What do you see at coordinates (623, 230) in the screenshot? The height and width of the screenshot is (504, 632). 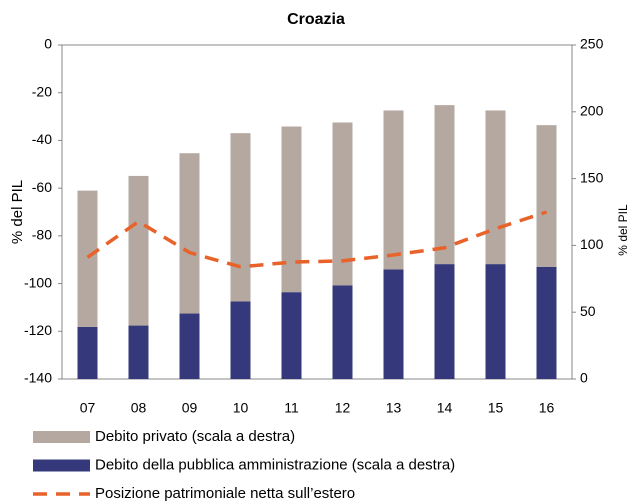 I see `y2-axis-label: % del PIL` at bounding box center [623, 230].